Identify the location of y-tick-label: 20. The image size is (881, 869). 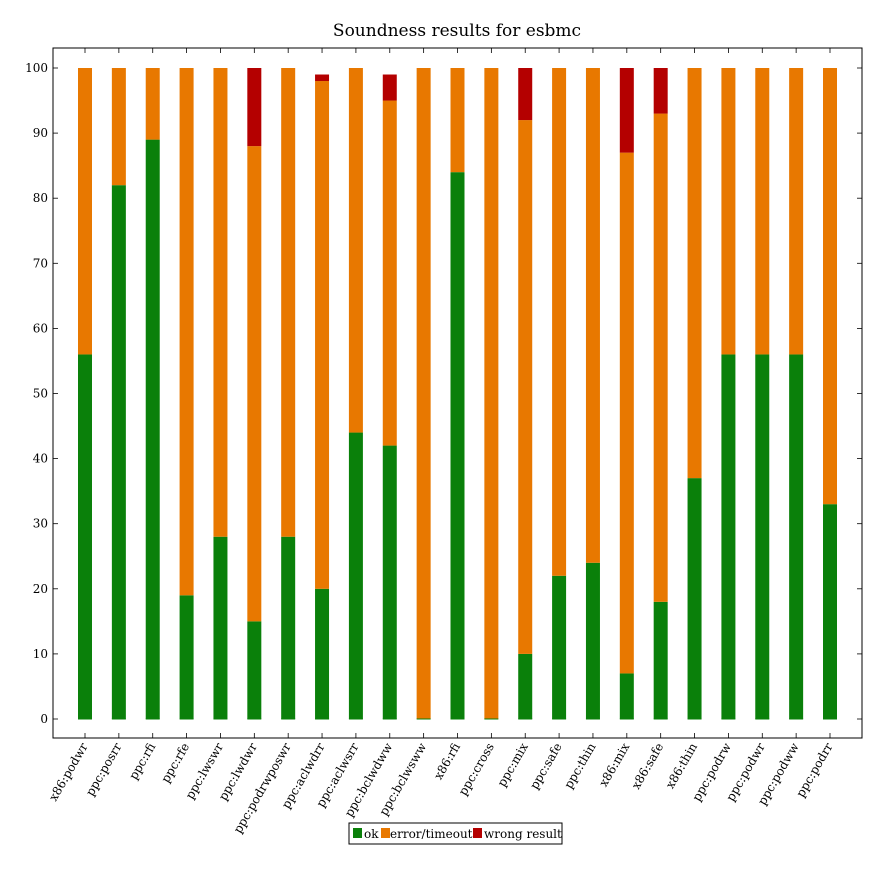
(40, 589).